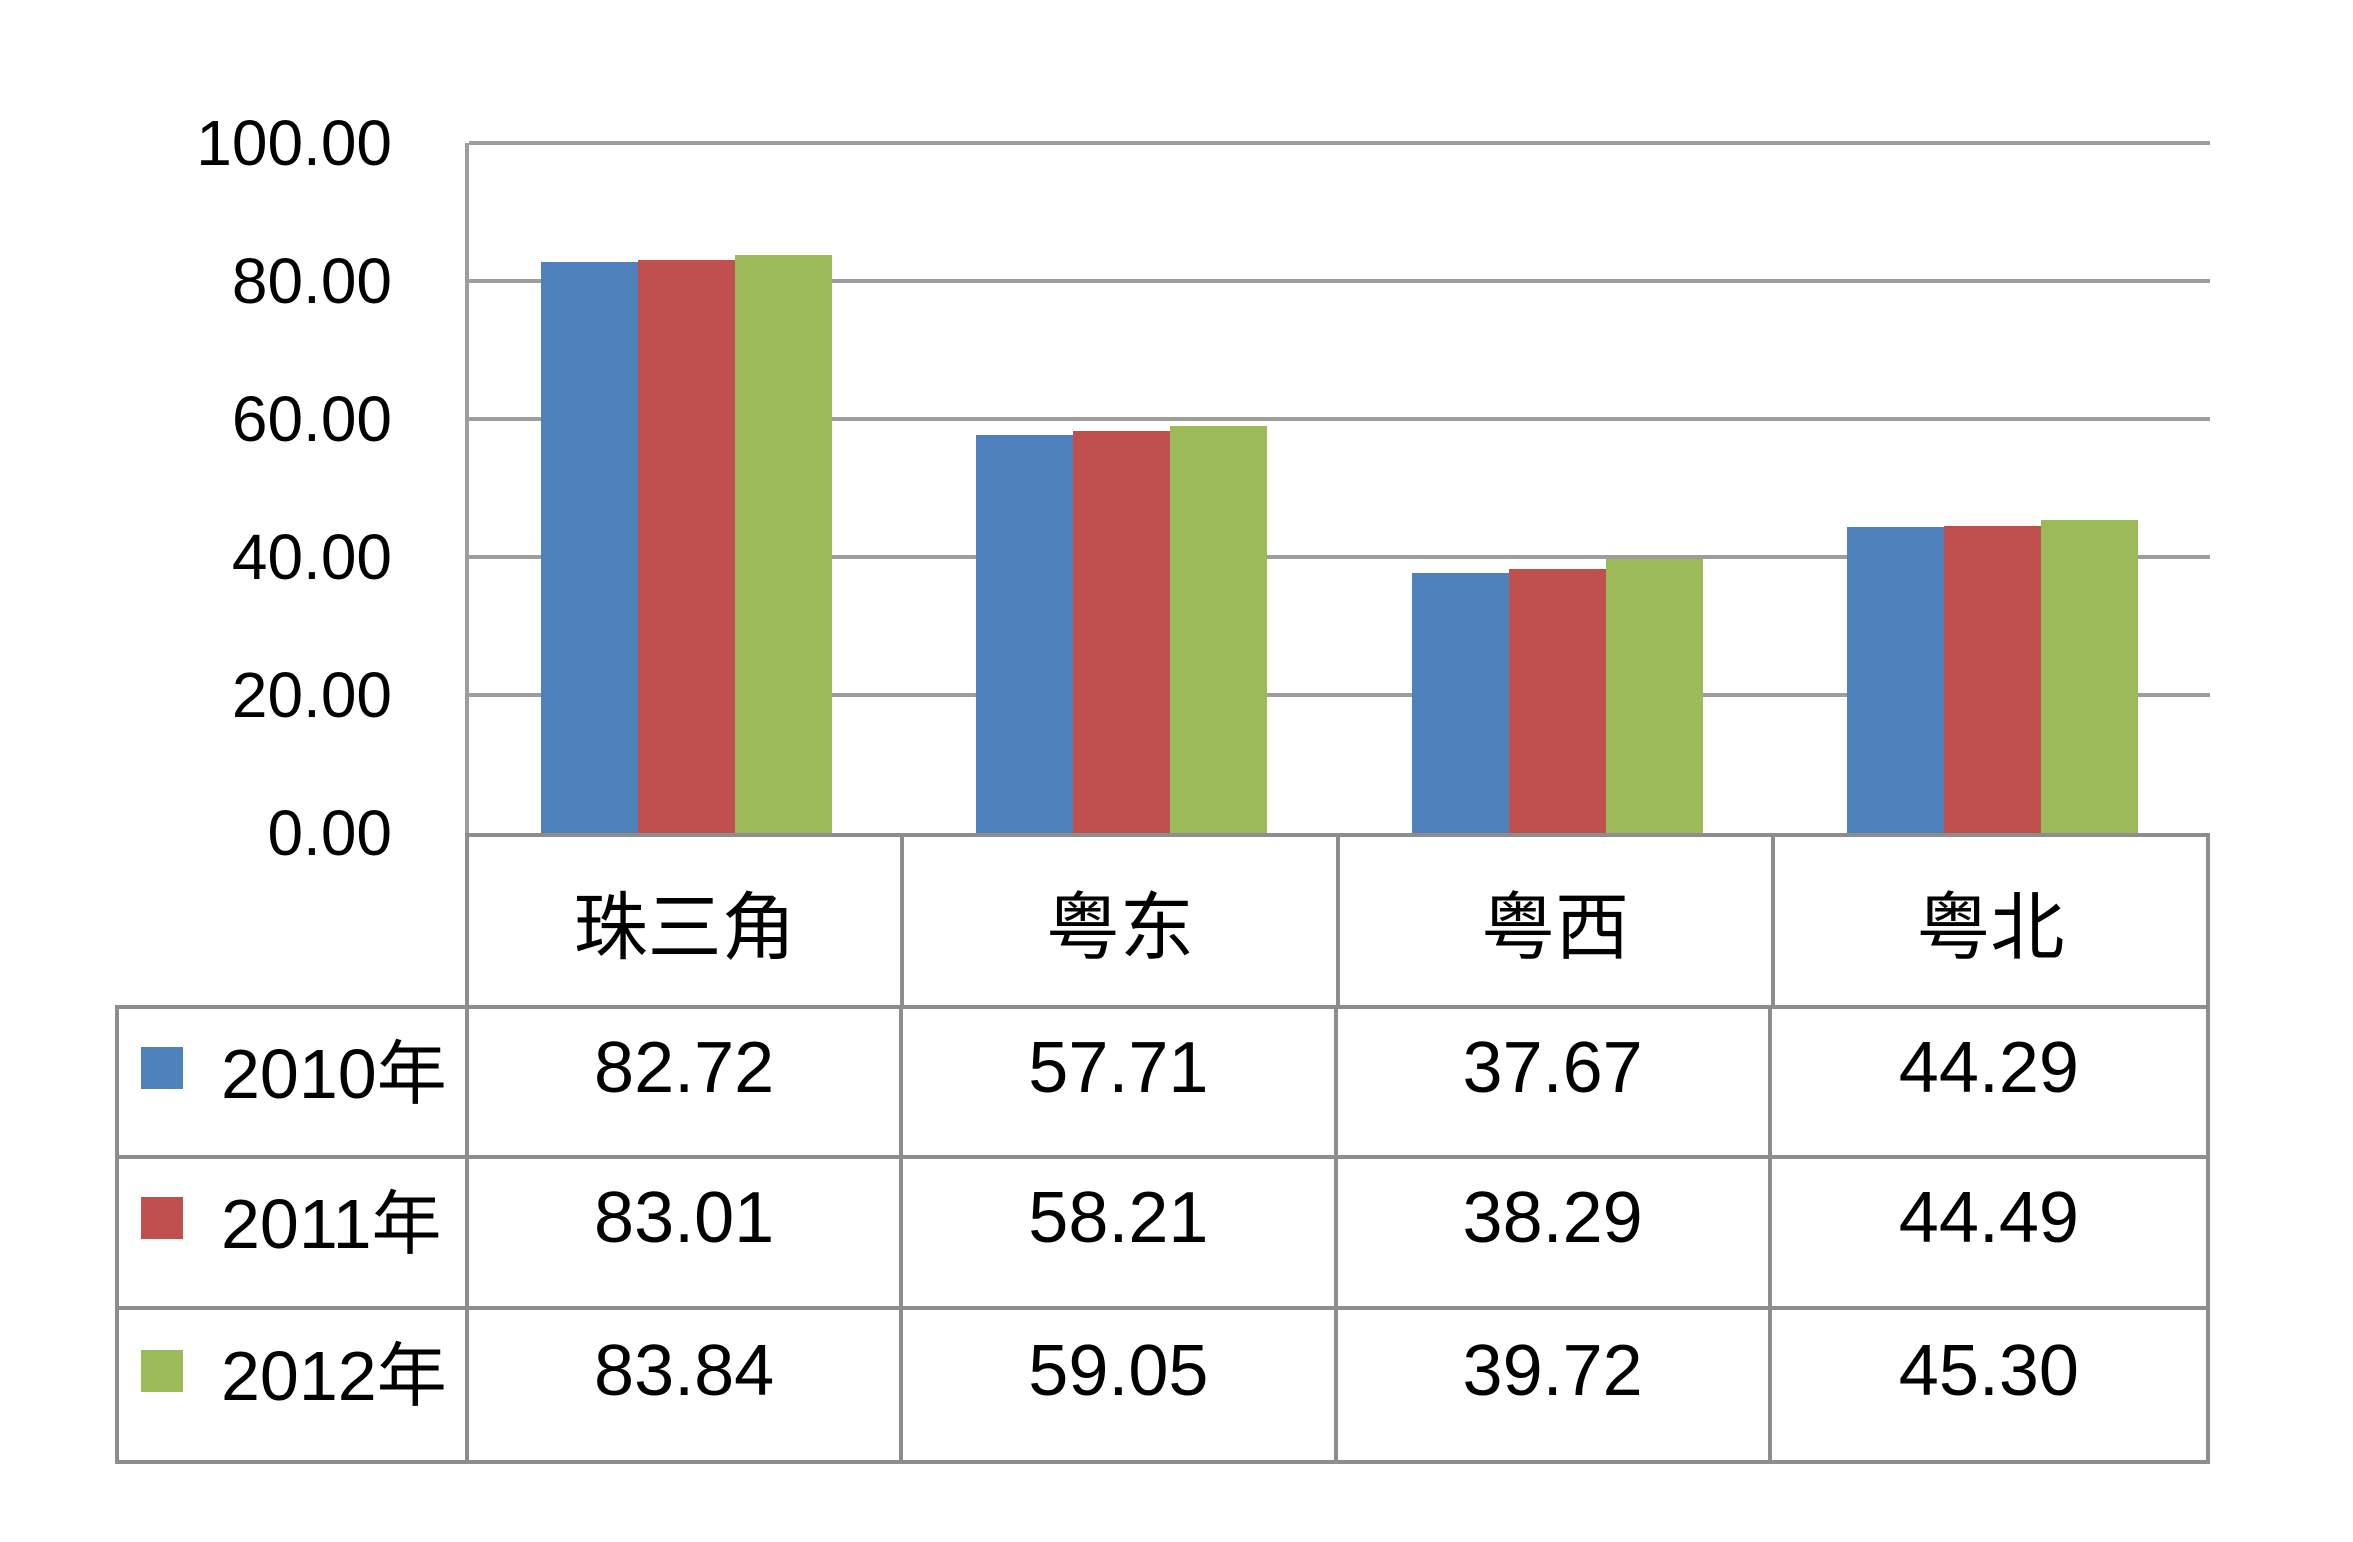  What do you see at coordinates (1988, 1234) in the screenshot?
I see `value-cell: 44.49` at bounding box center [1988, 1234].